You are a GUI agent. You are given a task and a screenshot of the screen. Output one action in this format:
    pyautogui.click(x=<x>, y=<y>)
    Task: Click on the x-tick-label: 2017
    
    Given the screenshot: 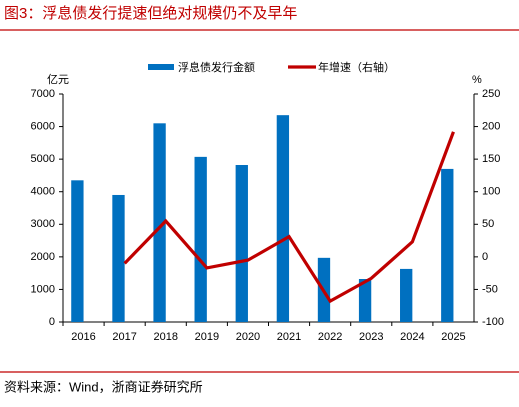 What is the action you would take?
    pyautogui.click(x=124, y=337)
    